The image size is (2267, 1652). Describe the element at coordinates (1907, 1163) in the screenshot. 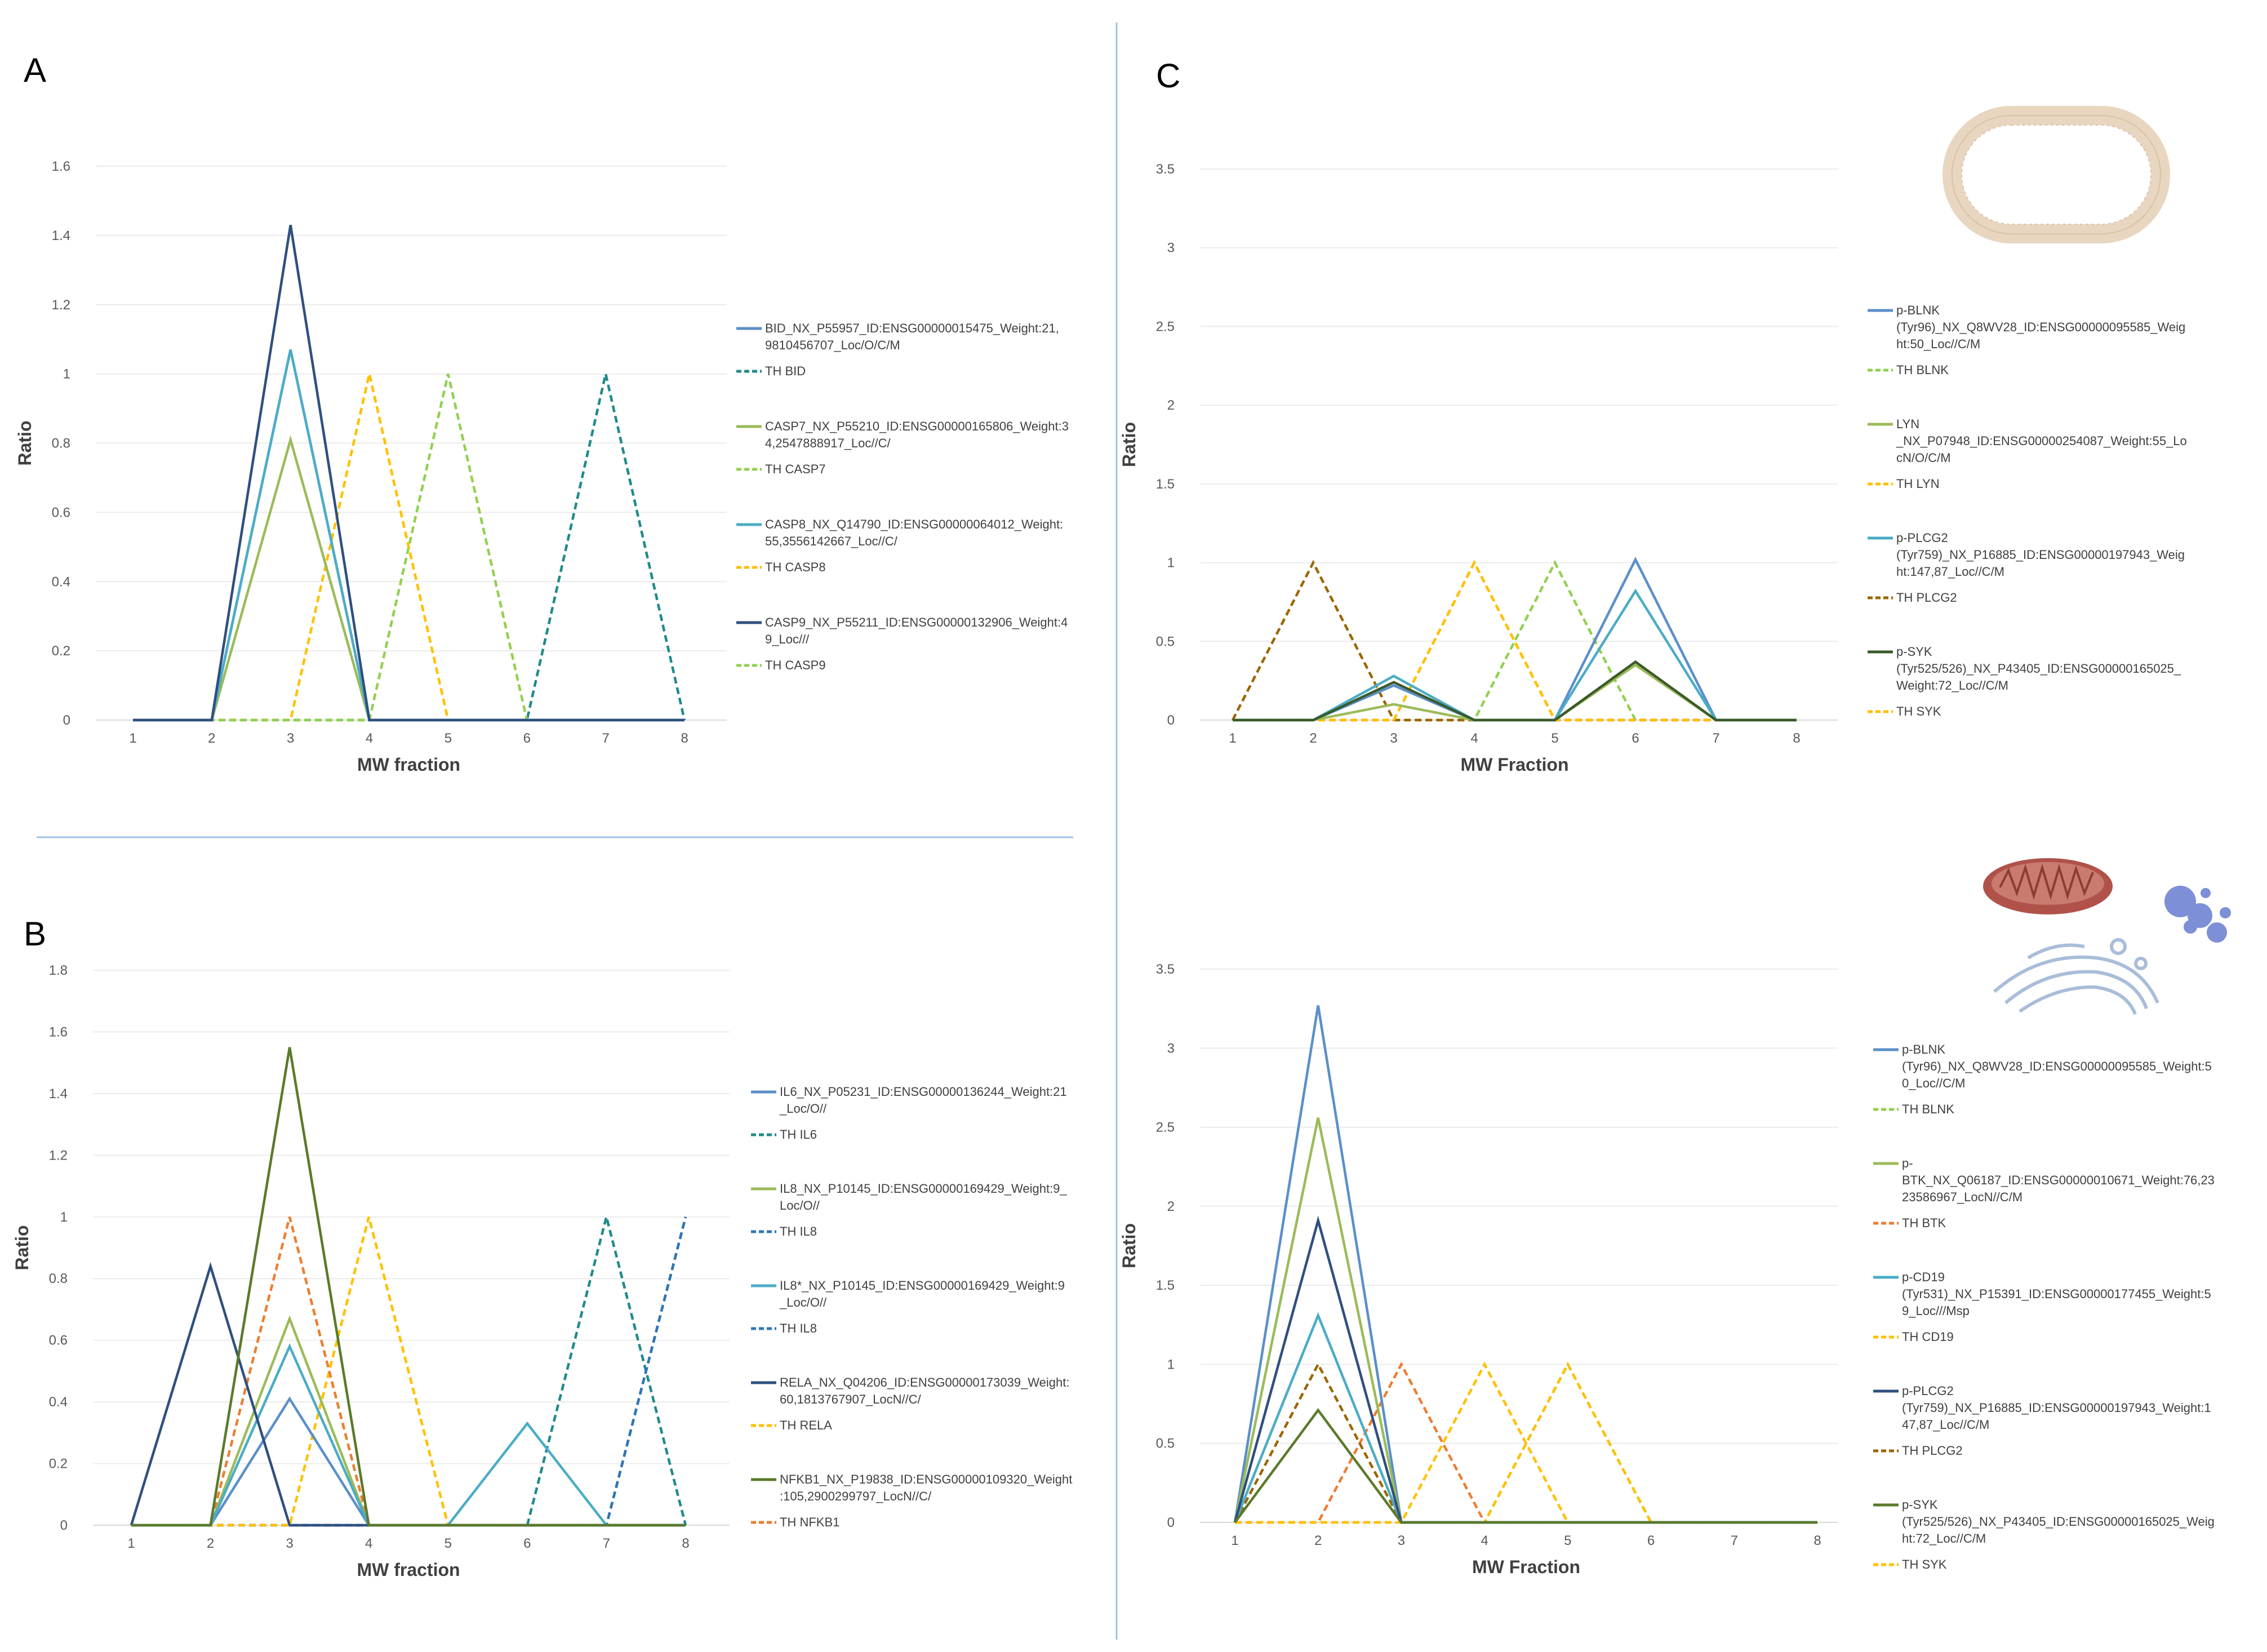

I see `legend-label: p-` at that location.